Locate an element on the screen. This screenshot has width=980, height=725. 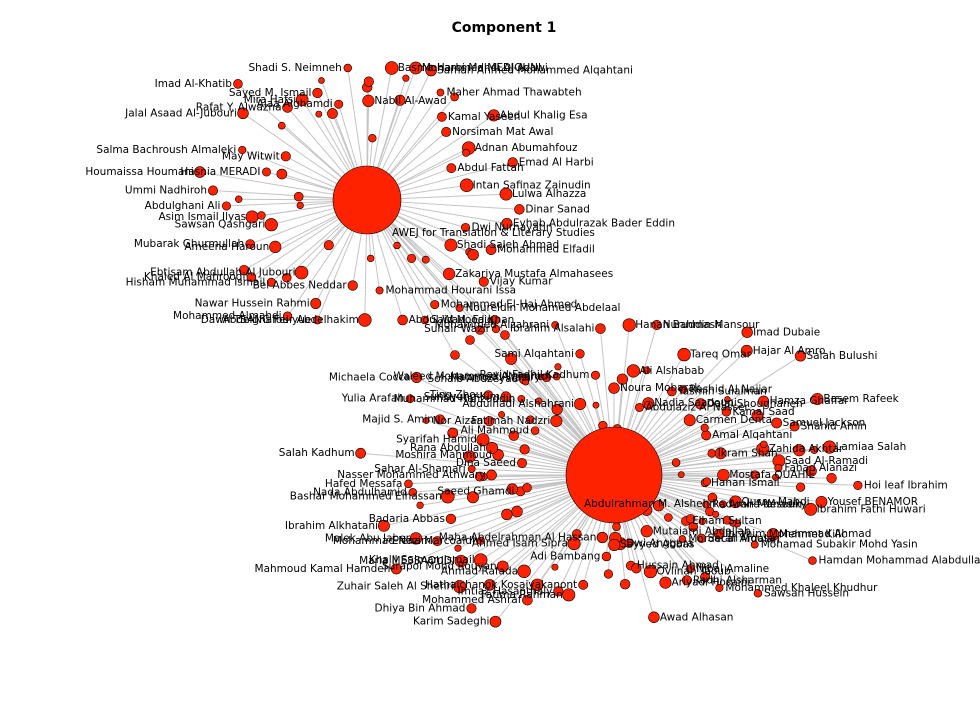
hub-label-awej: AWEJ for Translation & Literary Studies is located at coordinates (493, 233).